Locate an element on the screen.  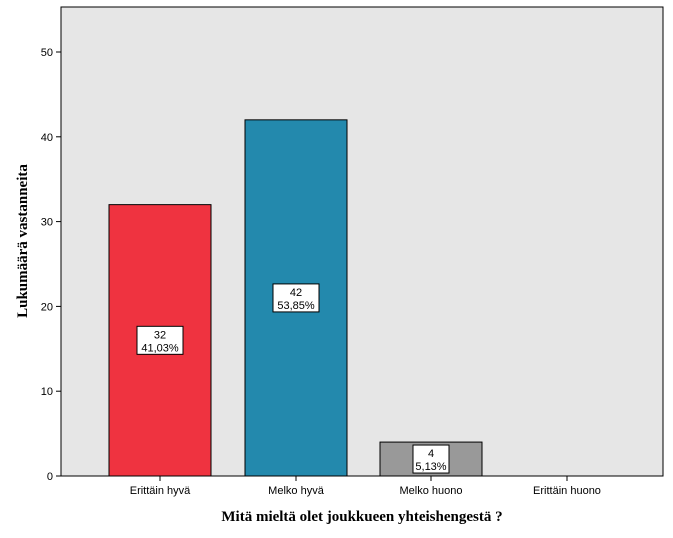
data-label-percent: 53,85% is located at coordinates (296, 306).